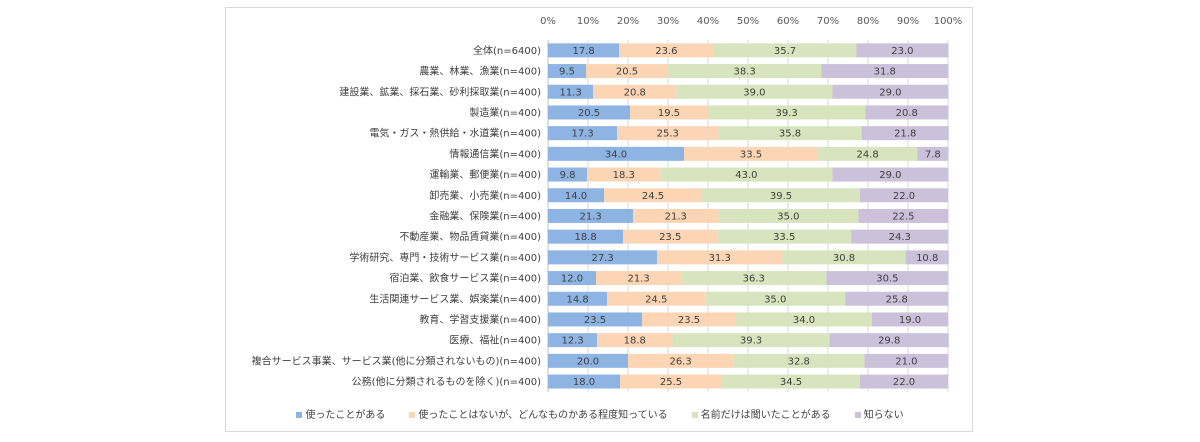 Image resolution: width=1200 pixels, height=442 pixels. What do you see at coordinates (879, 413) in the screenshot?
I see `legend-item: 知らない` at bounding box center [879, 413].